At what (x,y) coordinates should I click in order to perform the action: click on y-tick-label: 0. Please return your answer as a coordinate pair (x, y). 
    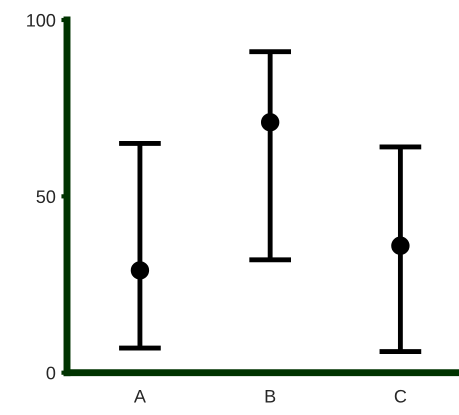
    Looking at the image, I should click on (51, 373).